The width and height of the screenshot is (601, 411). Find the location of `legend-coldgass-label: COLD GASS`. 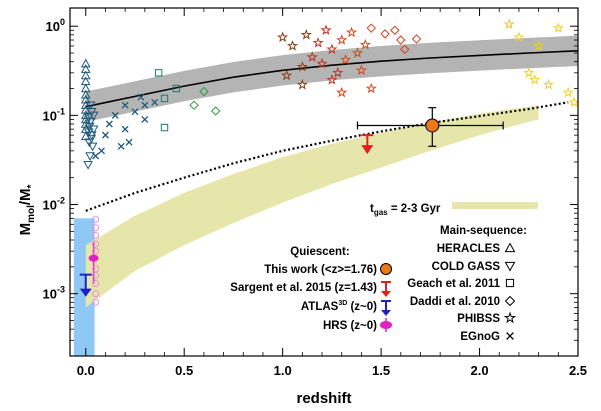

legend-coldgass-label: COLD GASS is located at coordinates (466, 267).